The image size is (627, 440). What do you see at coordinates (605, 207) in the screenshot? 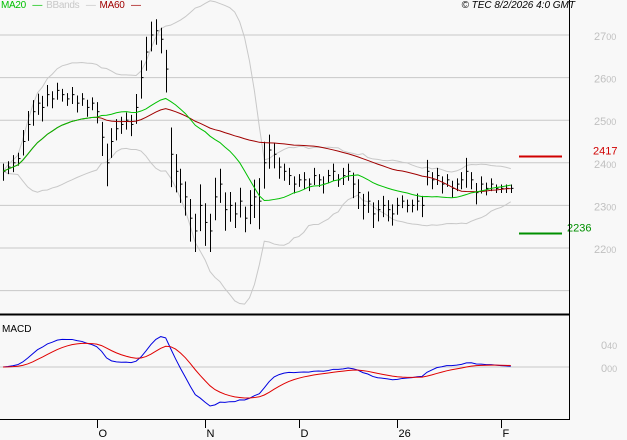
I see `y-tick-label: 2300` at bounding box center [605, 207].